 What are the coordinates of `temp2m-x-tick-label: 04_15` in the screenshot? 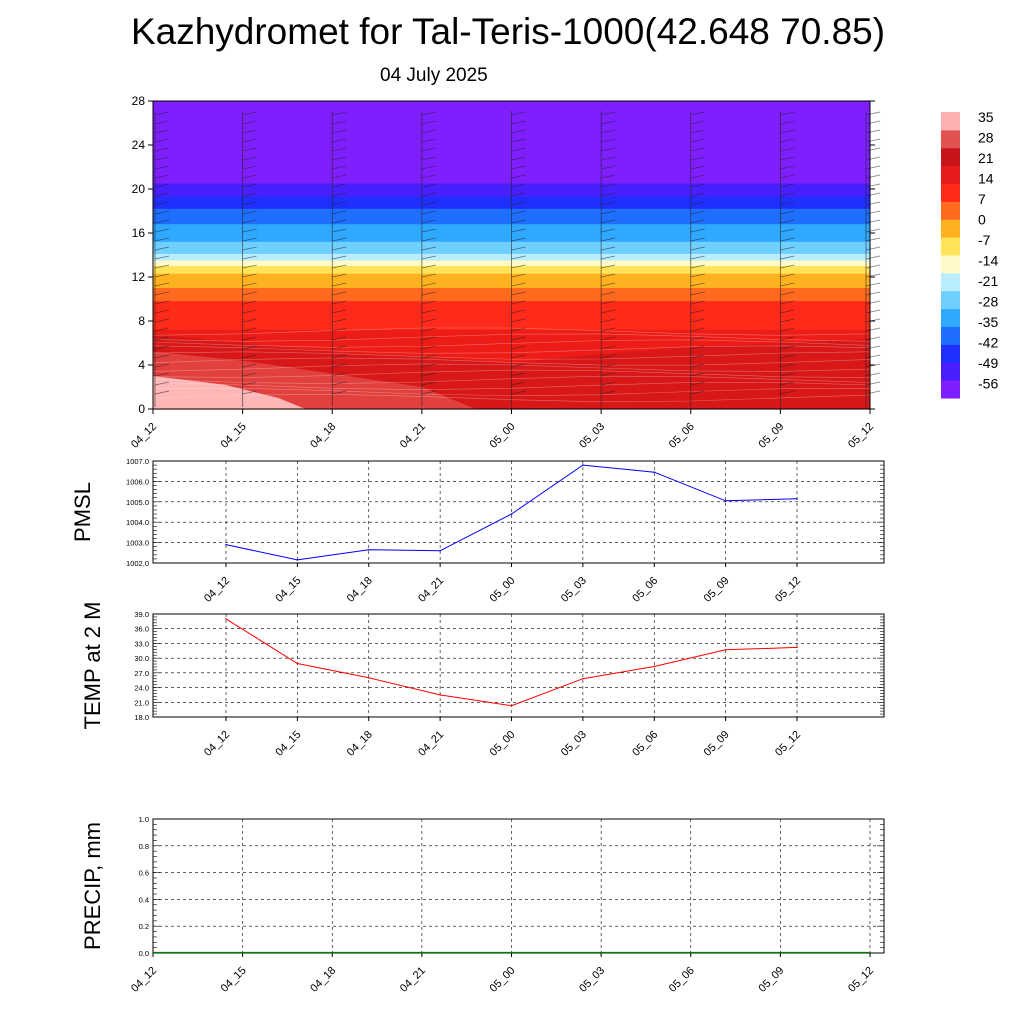 It's located at (288, 744).